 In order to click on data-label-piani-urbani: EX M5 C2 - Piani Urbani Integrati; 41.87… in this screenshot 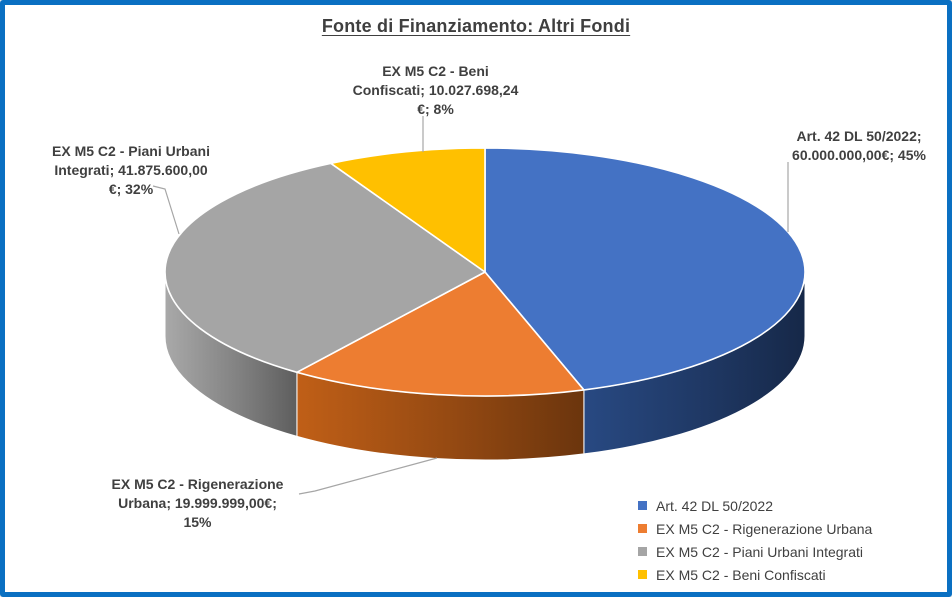, I will do `click(131, 170)`.